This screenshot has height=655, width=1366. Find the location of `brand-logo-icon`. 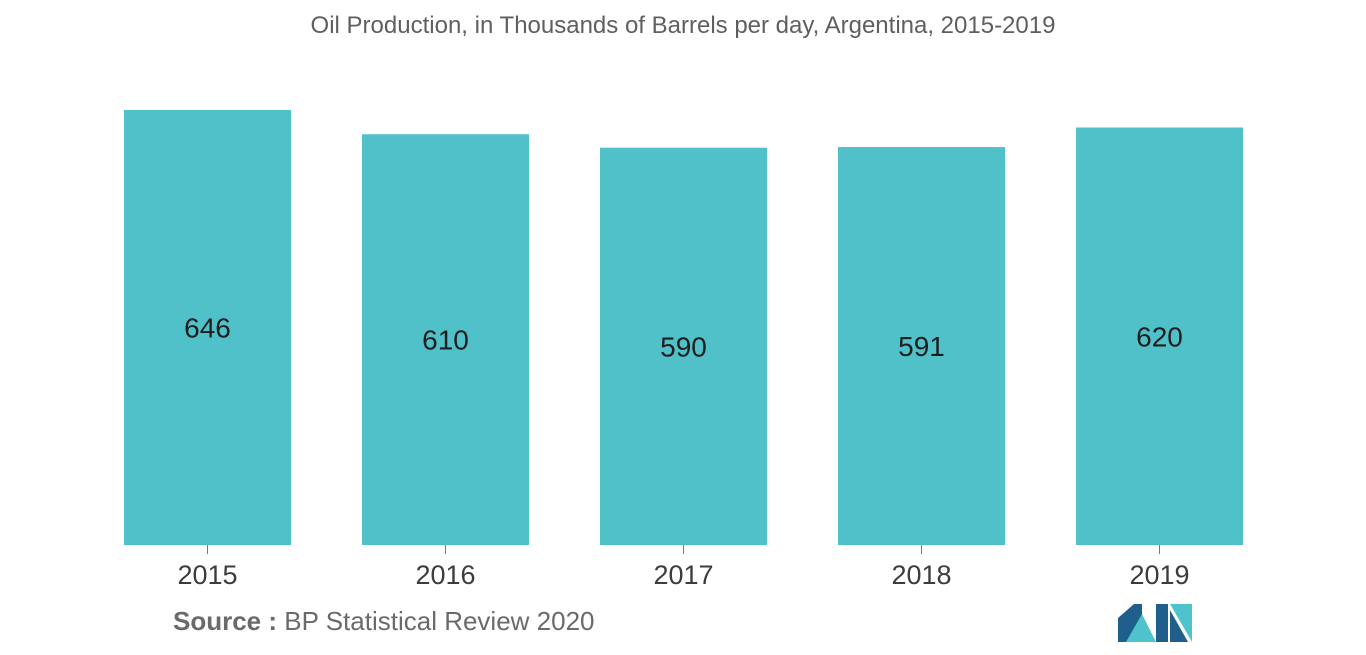

brand-logo-icon is located at coordinates (1155, 623).